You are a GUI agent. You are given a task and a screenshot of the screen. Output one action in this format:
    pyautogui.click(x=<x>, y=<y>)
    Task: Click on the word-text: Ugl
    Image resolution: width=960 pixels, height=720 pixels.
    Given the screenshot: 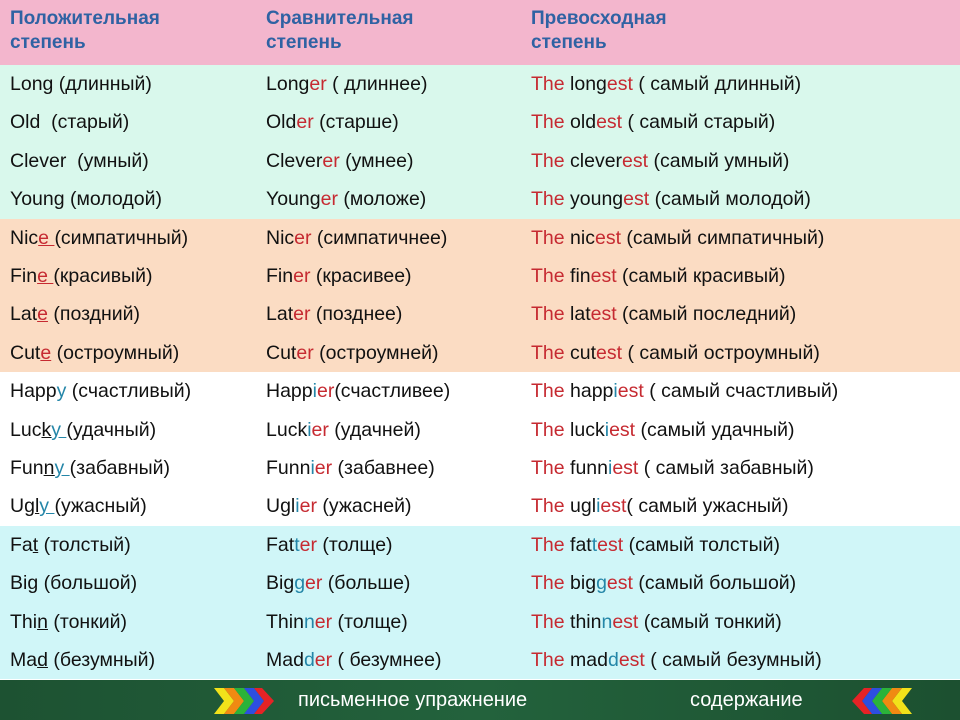 What is the action you would take?
    pyautogui.click(x=281, y=506)
    